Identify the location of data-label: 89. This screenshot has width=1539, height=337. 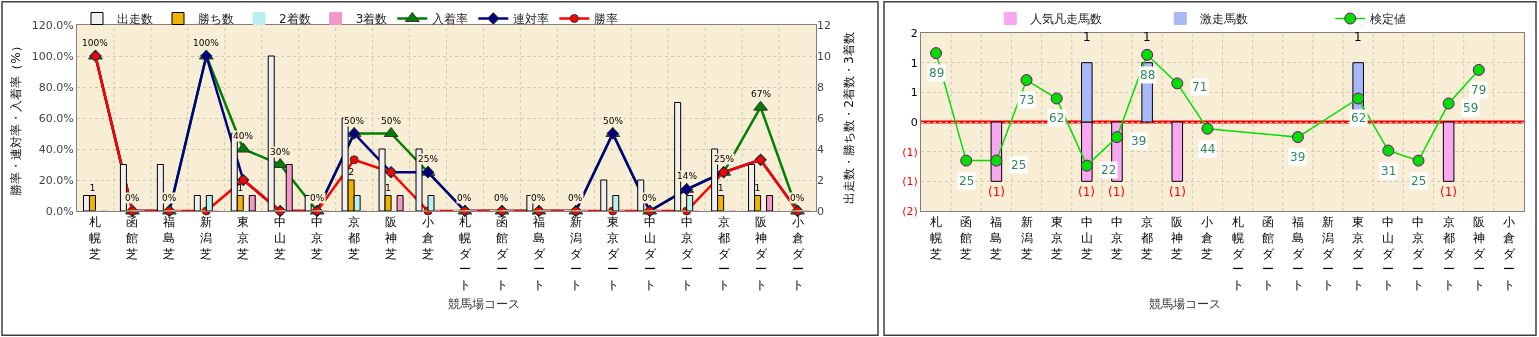
(937, 73).